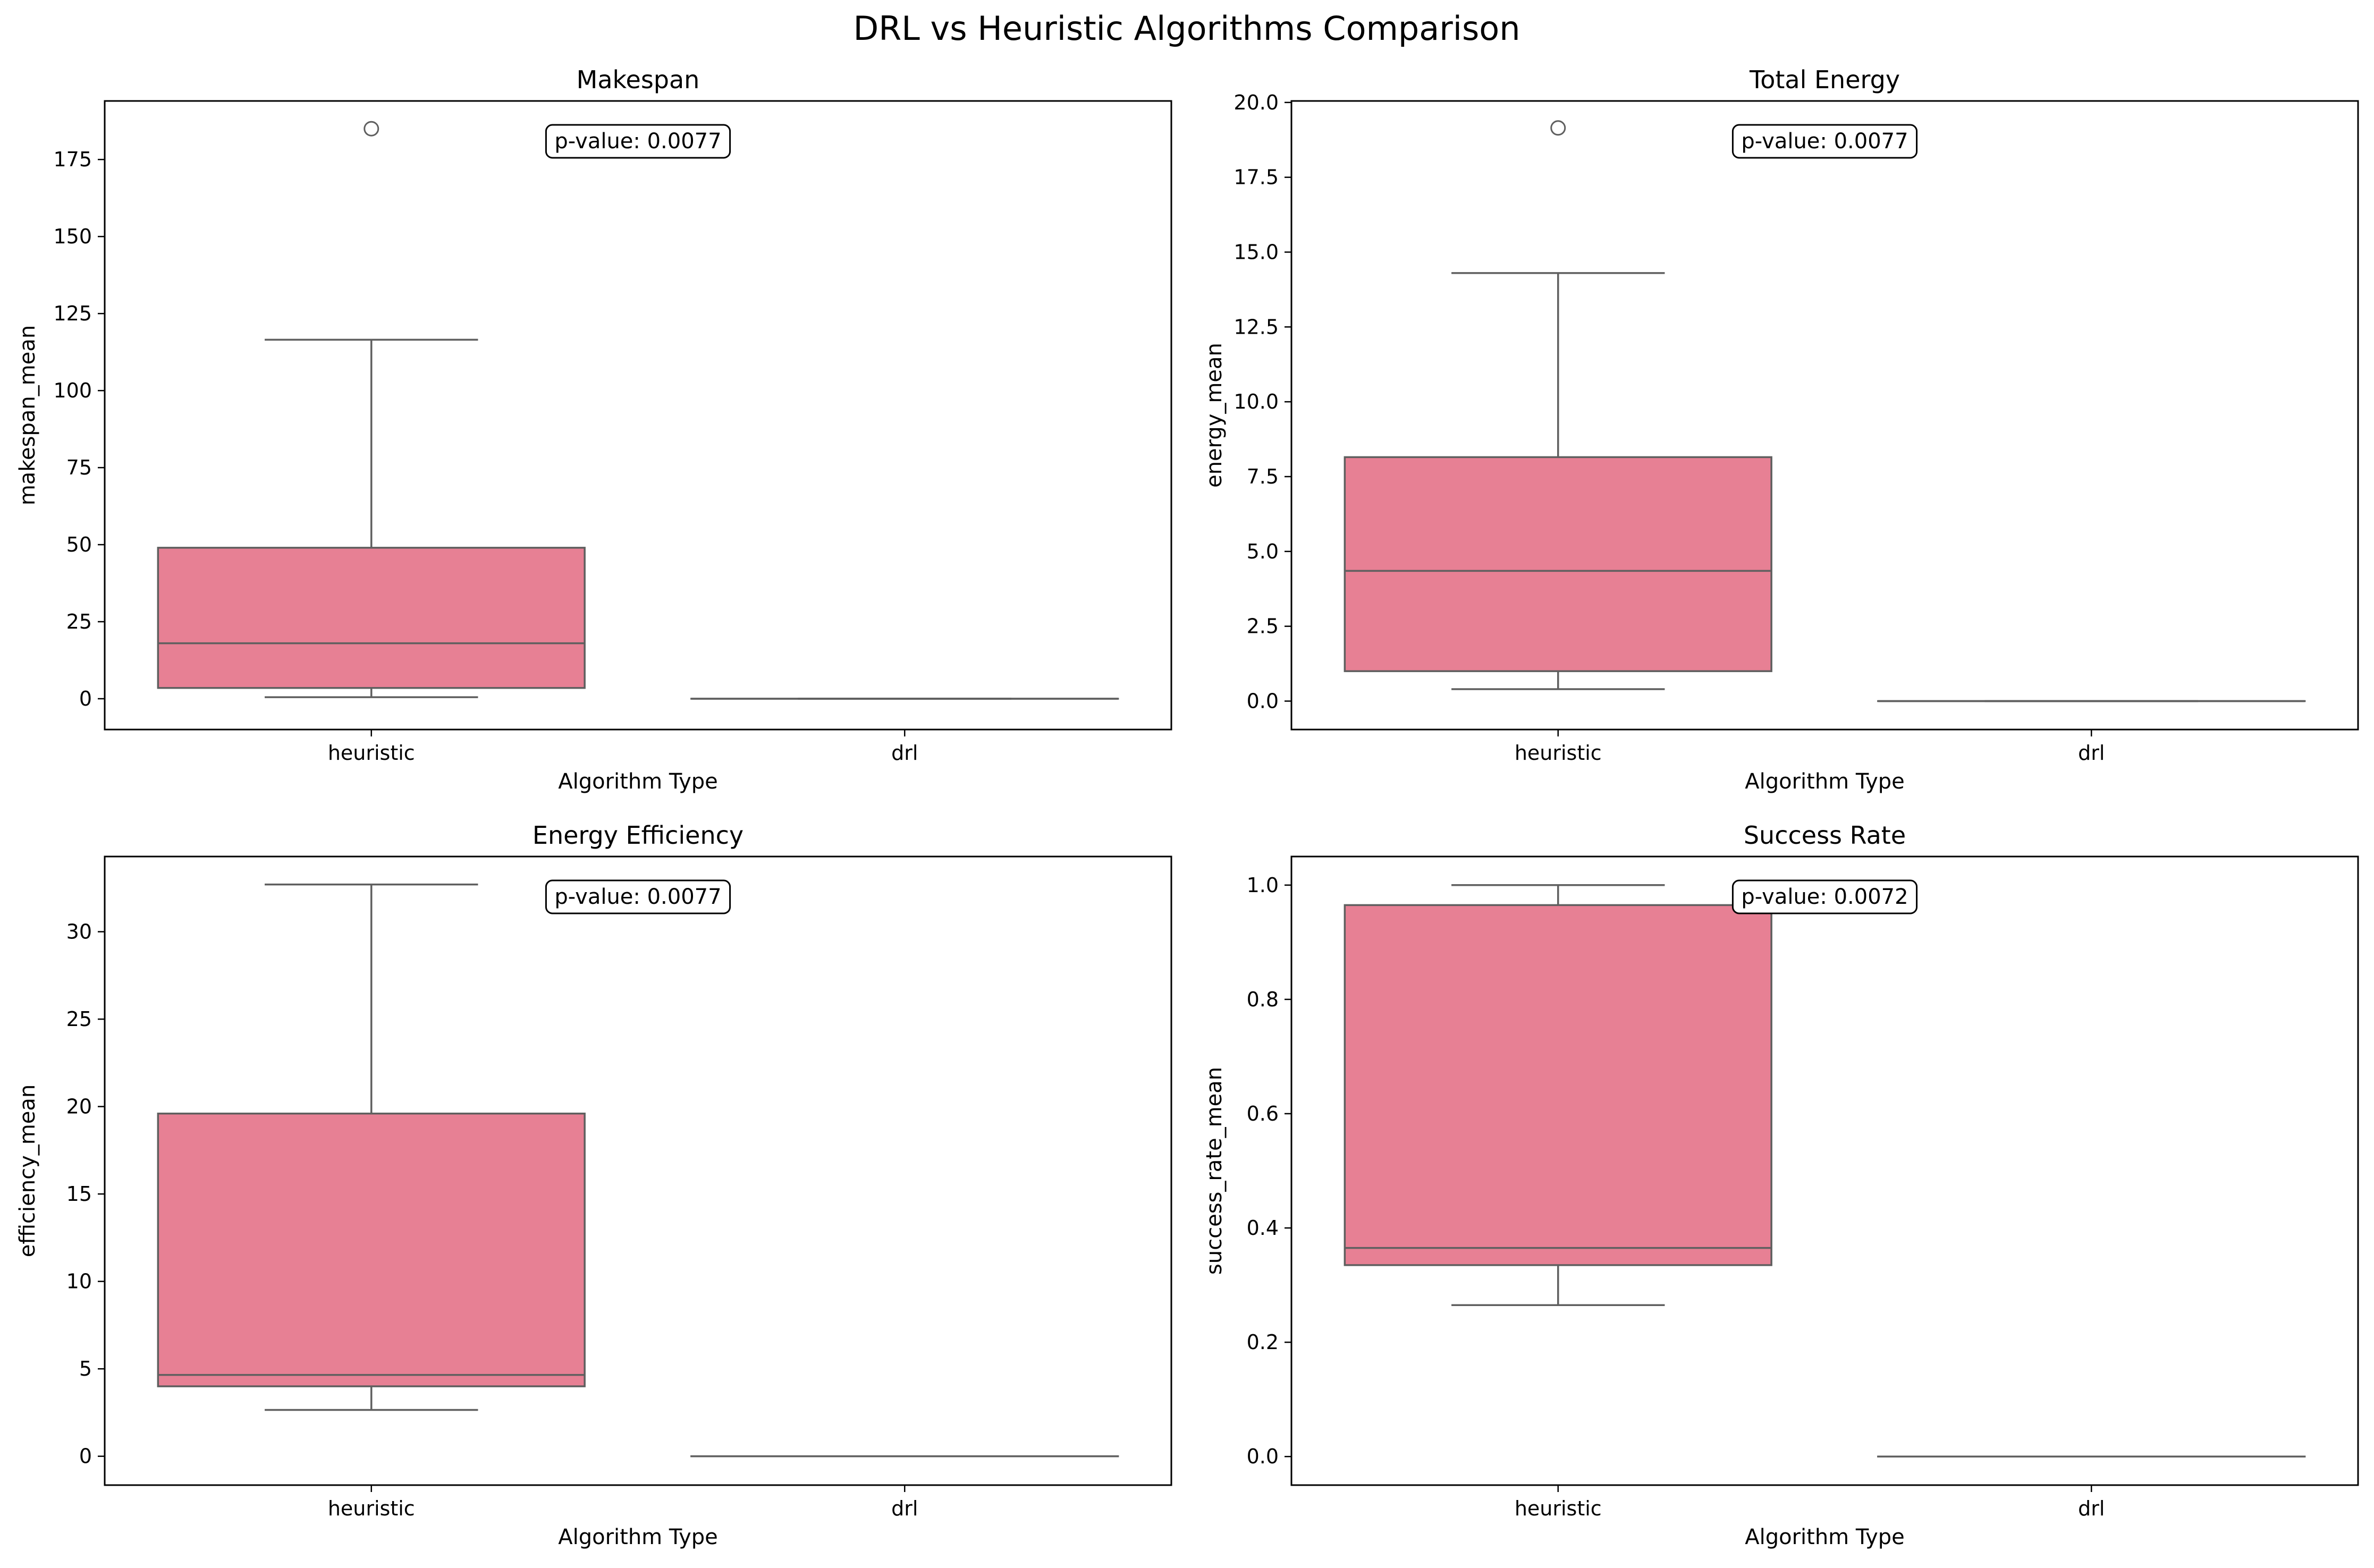 The image size is (2374, 1568). What do you see at coordinates (638, 79) in the screenshot?
I see `subplot-title: Makespan` at bounding box center [638, 79].